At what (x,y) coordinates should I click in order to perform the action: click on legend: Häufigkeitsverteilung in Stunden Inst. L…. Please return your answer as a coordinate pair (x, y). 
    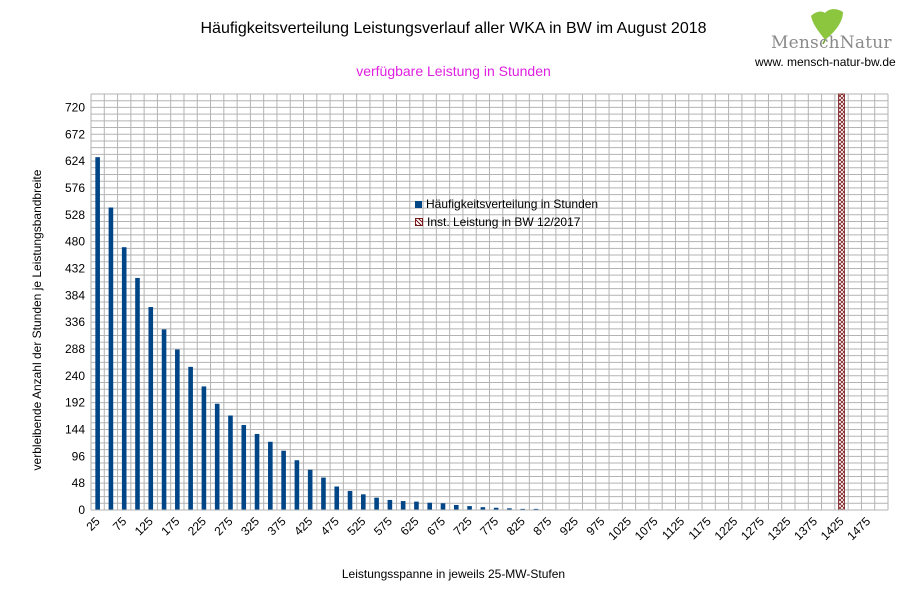
    Looking at the image, I should click on (506, 213).